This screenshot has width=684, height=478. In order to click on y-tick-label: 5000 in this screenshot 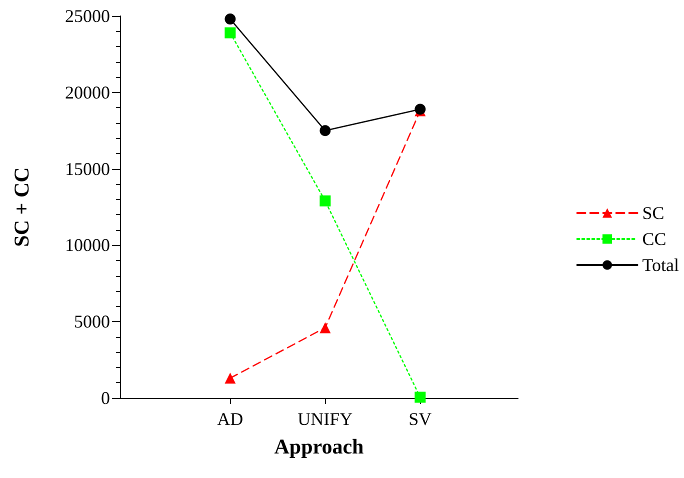, I will do `click(92, 322)`.